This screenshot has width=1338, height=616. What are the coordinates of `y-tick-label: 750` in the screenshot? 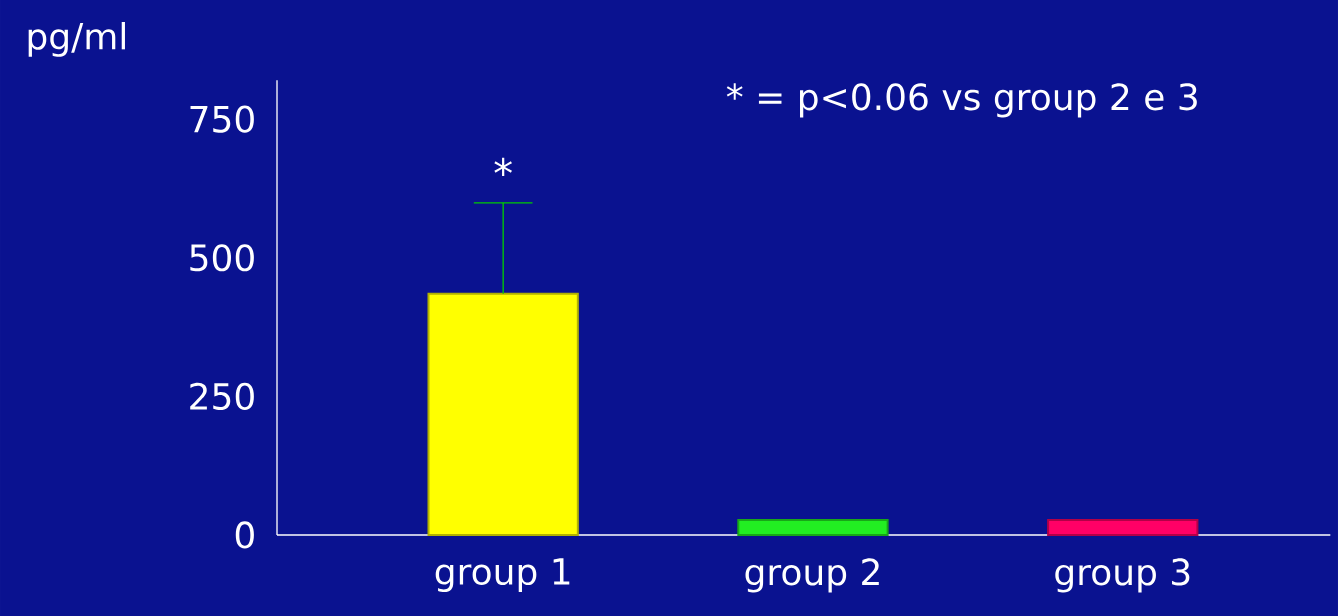 It's located at (222, 119).